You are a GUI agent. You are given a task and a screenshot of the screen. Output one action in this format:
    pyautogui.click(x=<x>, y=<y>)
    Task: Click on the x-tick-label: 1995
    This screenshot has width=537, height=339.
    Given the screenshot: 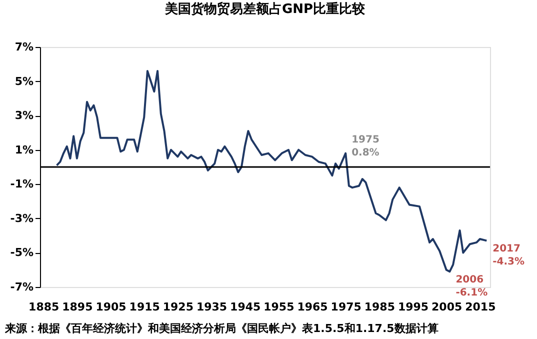 What is the action you would take?
    pyautogui.click(x=413, y=307)
    